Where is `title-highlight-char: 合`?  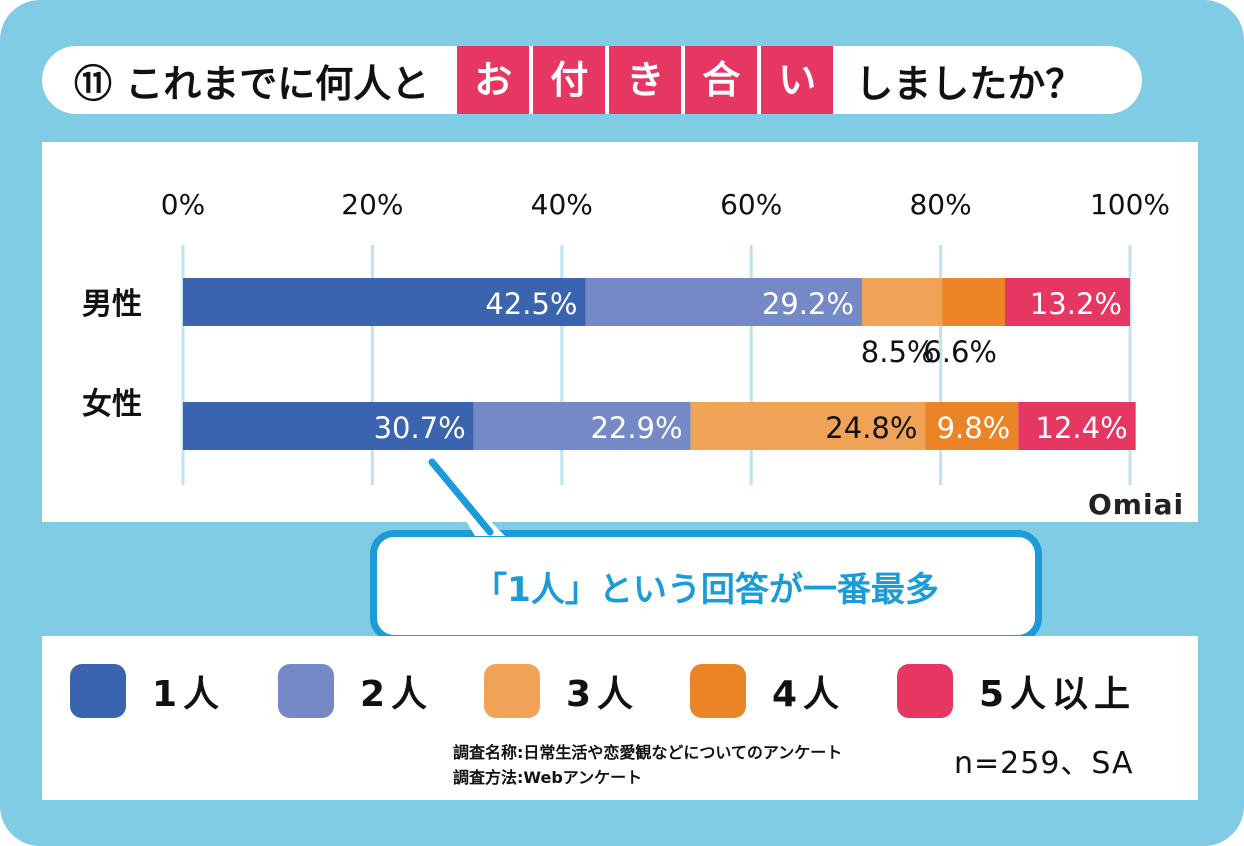 title-highlight-char: 合 is located at coordinates (721, 80).